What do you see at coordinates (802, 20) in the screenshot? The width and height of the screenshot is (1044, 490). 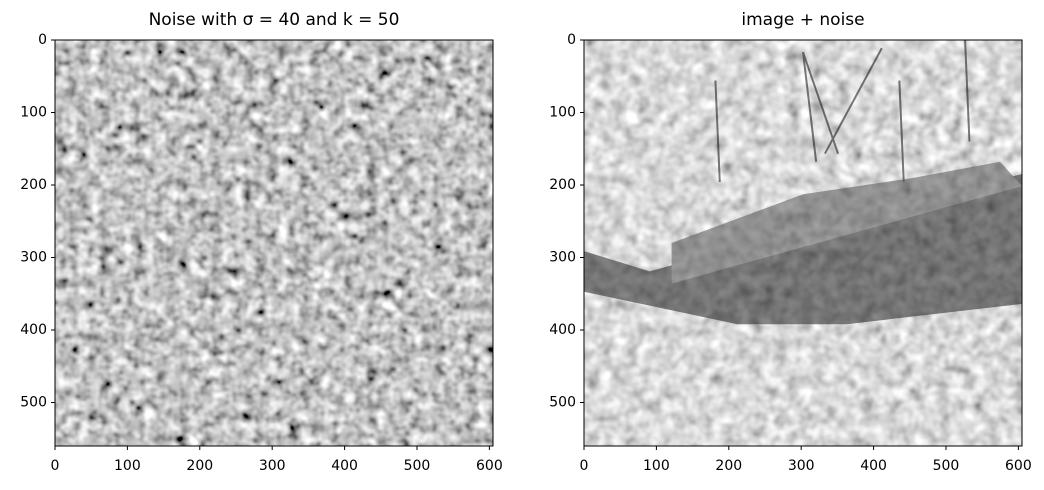 I see `chart-title: image + noise` at bounding box center [802, 20].